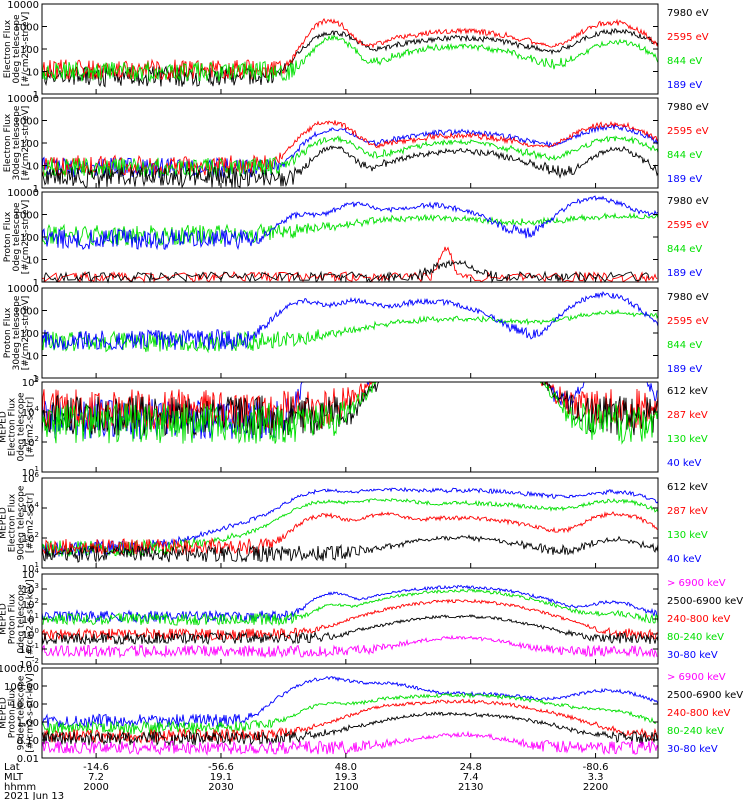 The height and width of the screenshot is (800, 750). I want to click on x-tick-label: -14.6, so click(96, 767).